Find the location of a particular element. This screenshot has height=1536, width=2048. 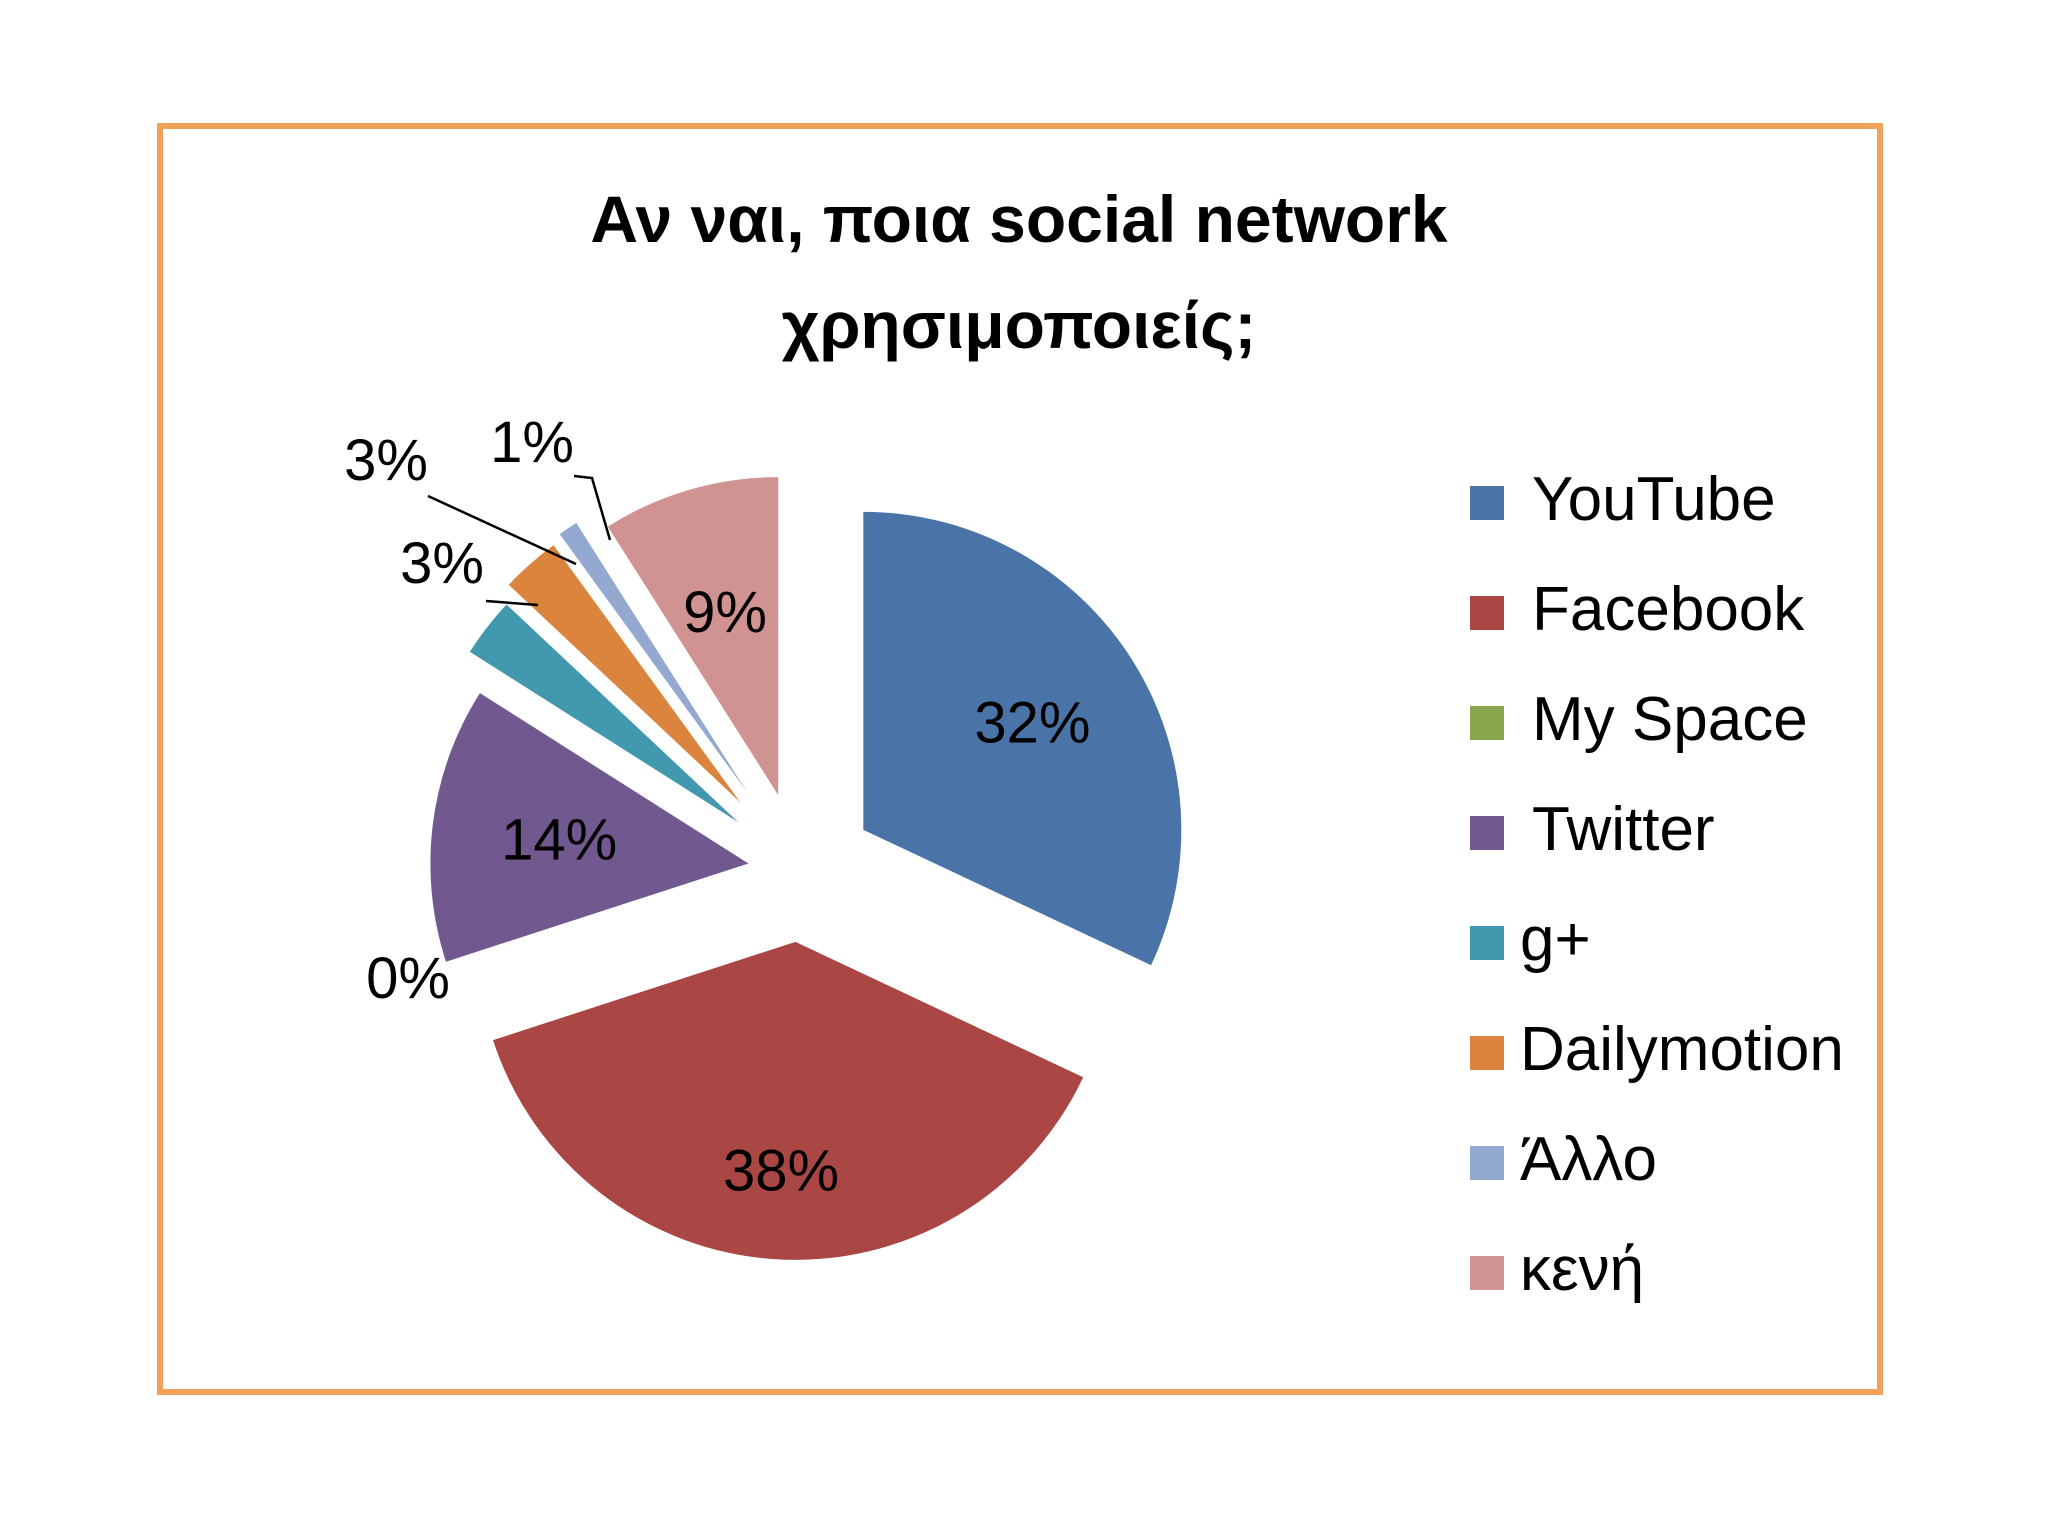

legend-swatch-g-plus is located at coordinates (1487, 943).